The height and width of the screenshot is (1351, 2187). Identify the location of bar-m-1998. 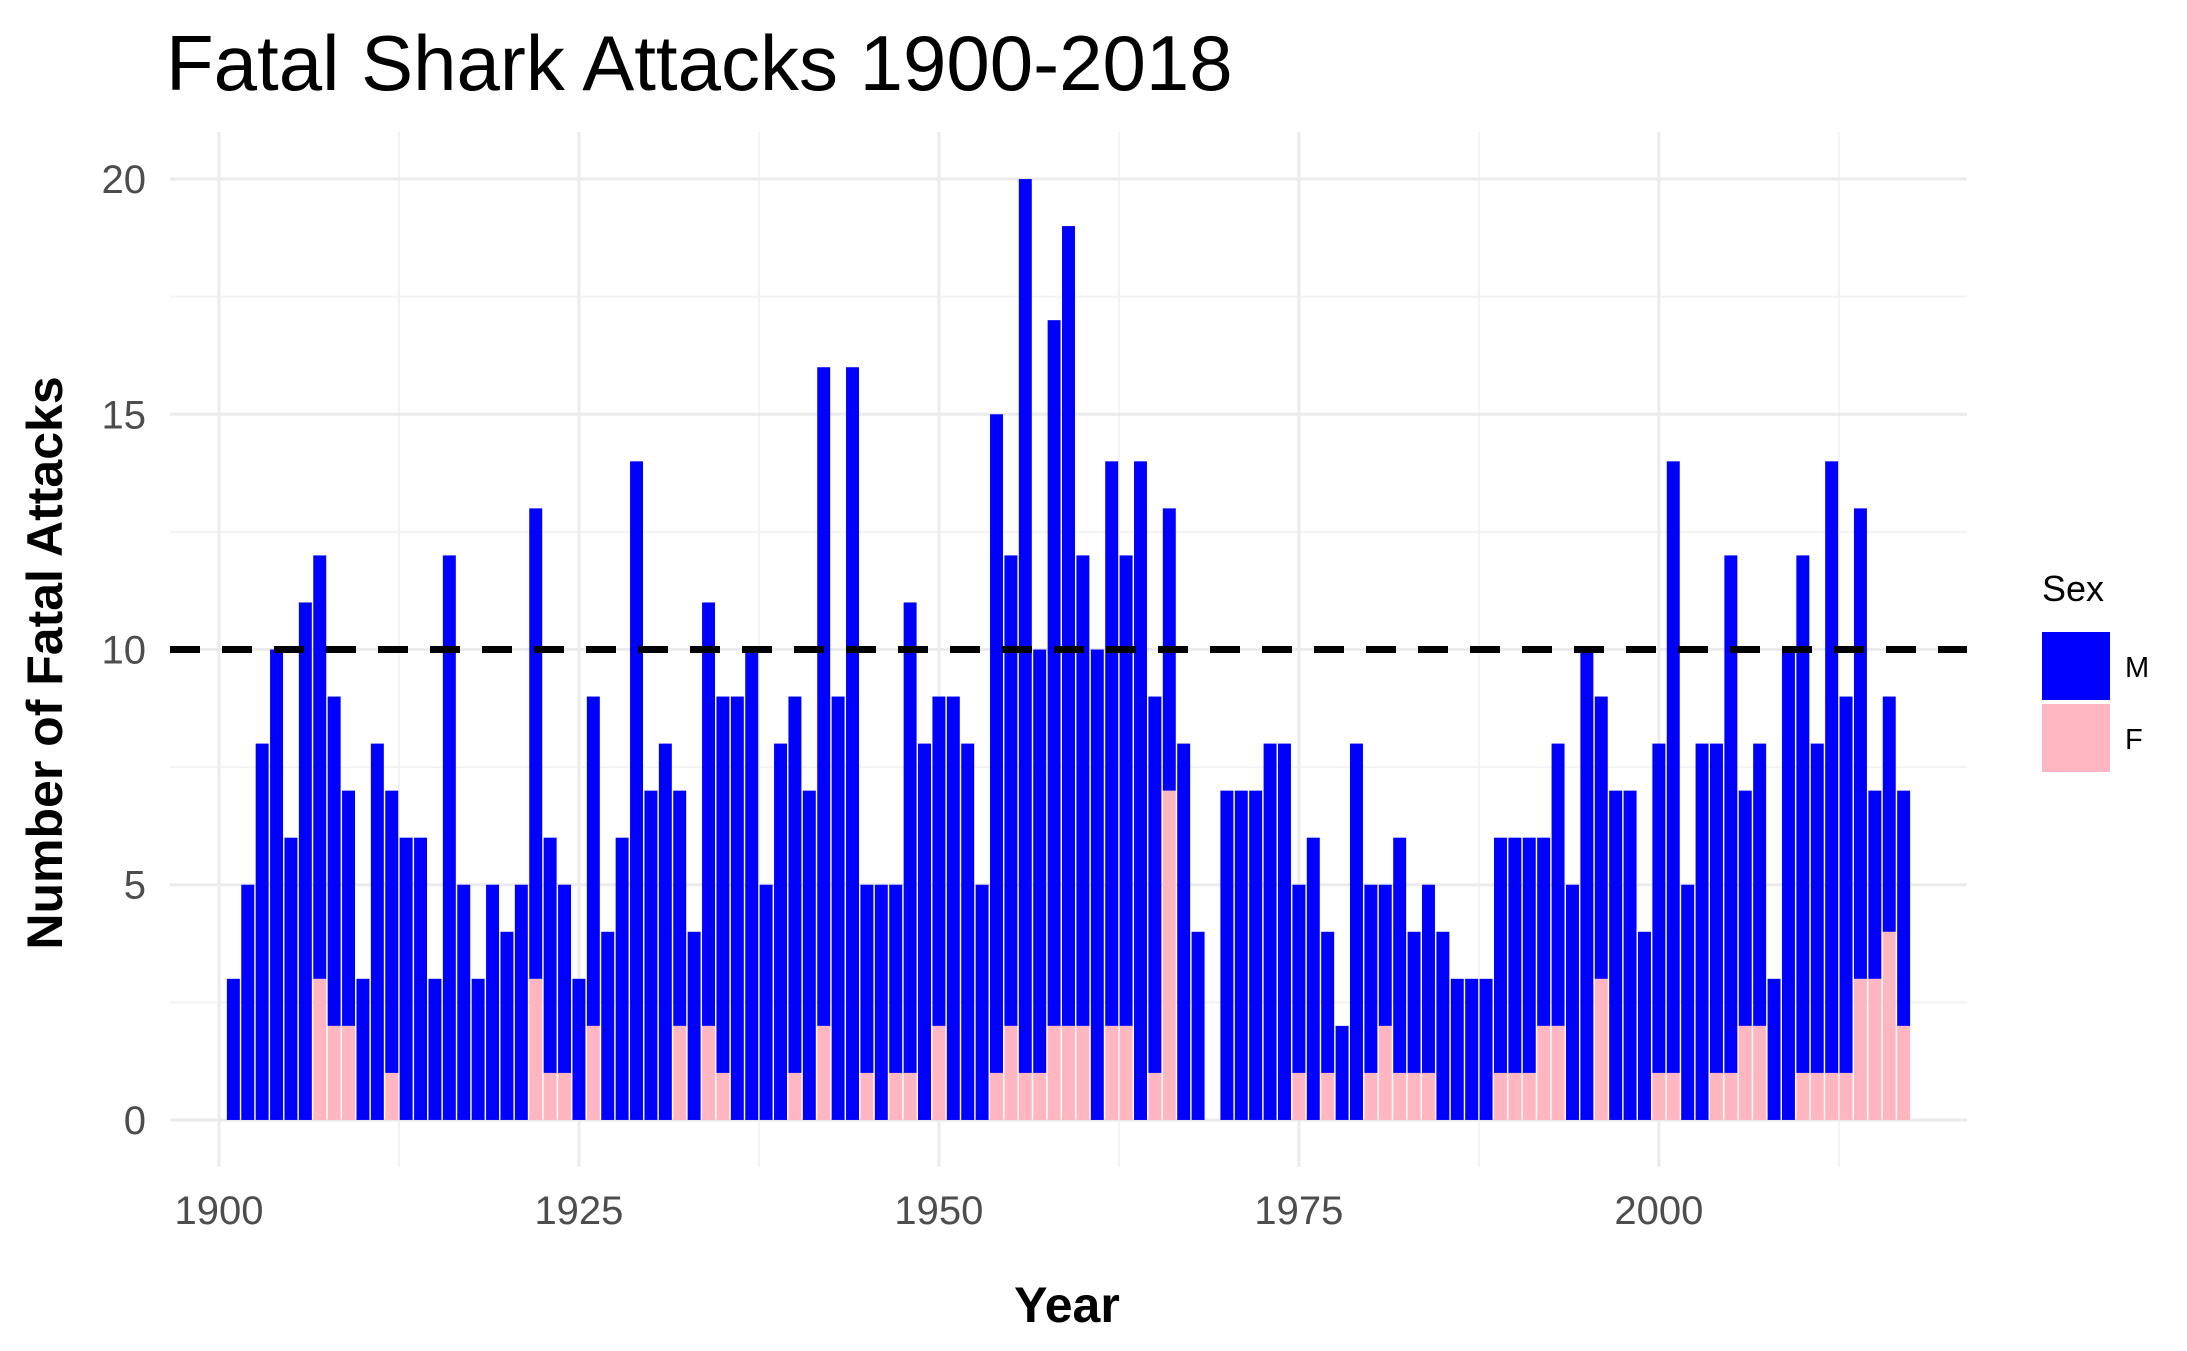
(1630, 955).